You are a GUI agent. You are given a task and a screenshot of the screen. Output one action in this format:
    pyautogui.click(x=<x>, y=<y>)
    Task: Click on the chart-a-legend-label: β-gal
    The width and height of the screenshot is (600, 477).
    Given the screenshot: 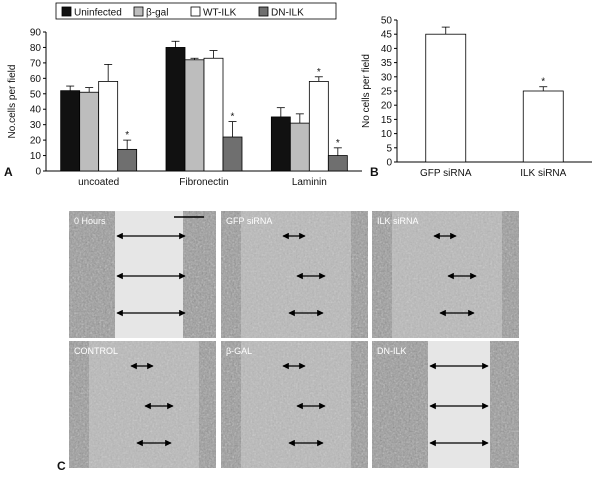 What is the action you would take?
    pyautogui.click(x=157, y=13)
    